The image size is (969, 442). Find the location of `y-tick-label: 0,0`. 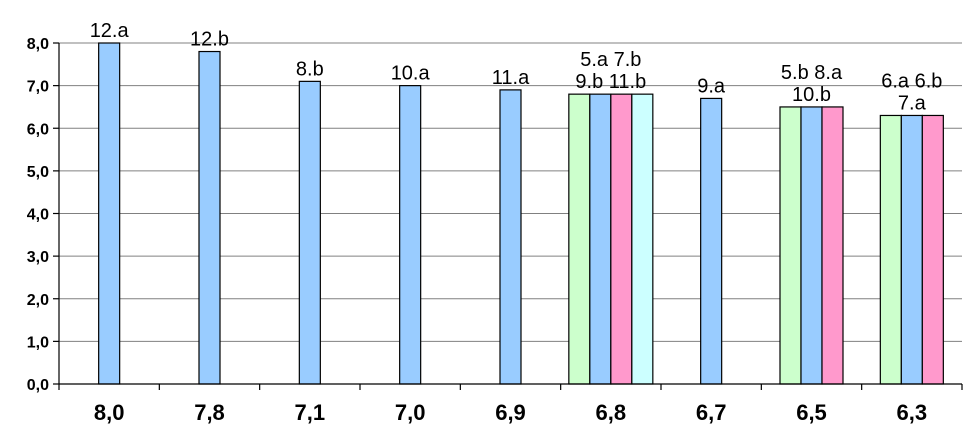

y-tick-label: 0,0 is located at coordinates (38, 385).